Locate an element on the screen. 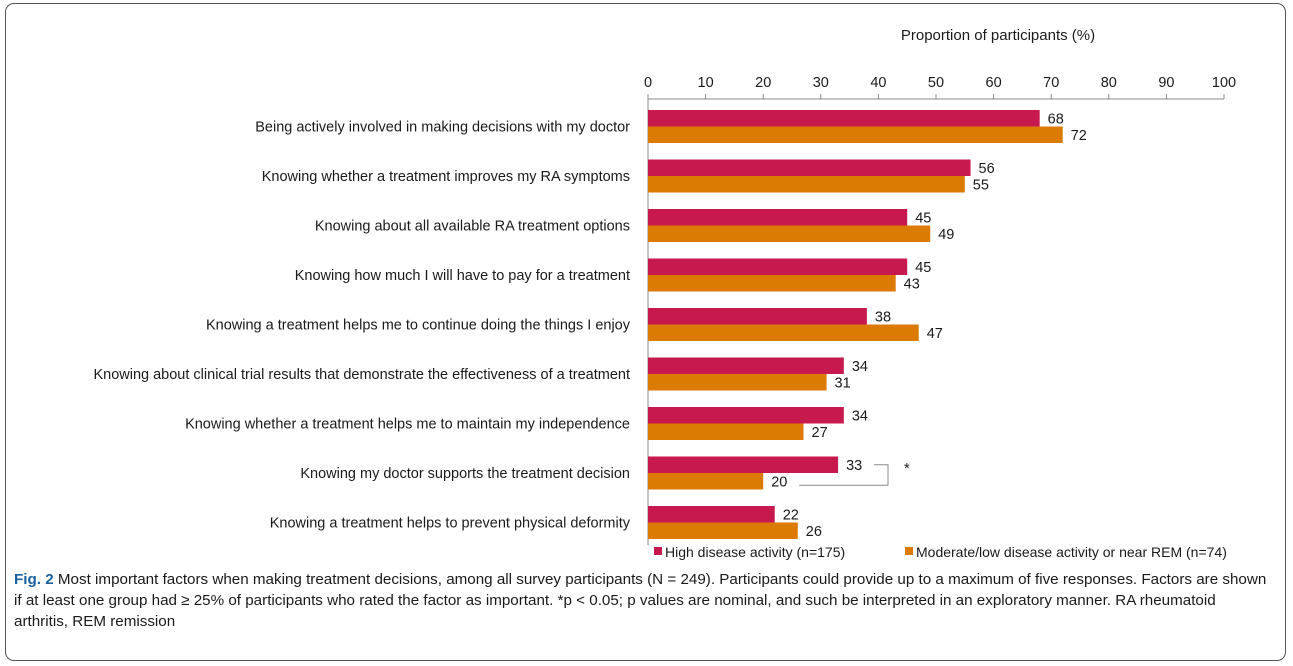 This screenshot has width=1293, height=666. bar-value-label: 72 is located at coordinates (1079, 136).